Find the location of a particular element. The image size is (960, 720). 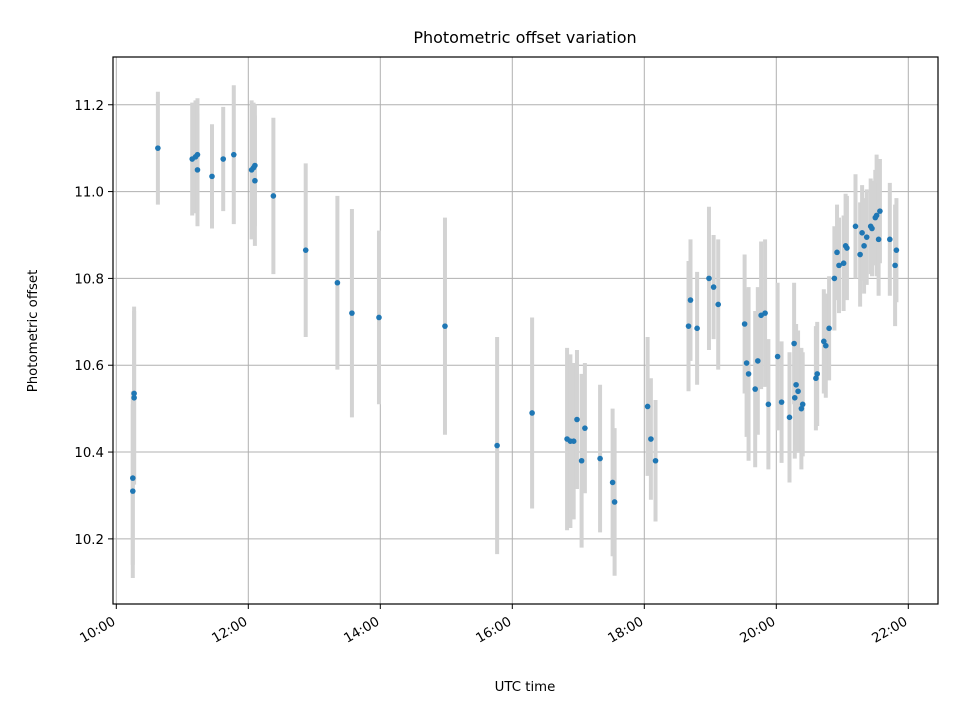

x-tick-label: 22:00 is located at coordinates (890, 630).